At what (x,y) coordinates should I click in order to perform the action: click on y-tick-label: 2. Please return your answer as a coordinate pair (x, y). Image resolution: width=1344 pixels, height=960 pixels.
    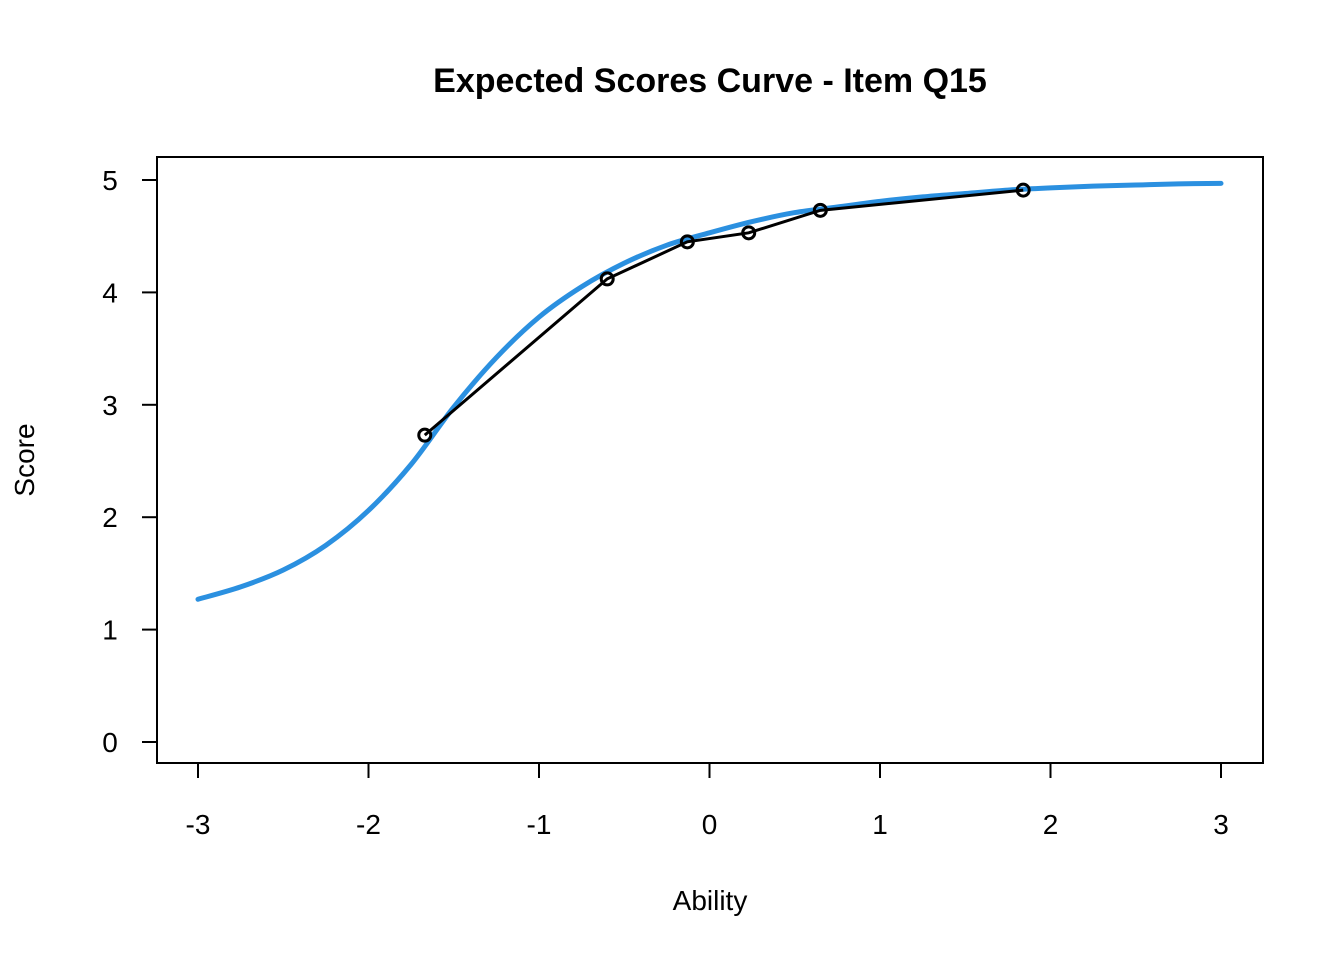
    Looking at the image, I should click on (110, 517).